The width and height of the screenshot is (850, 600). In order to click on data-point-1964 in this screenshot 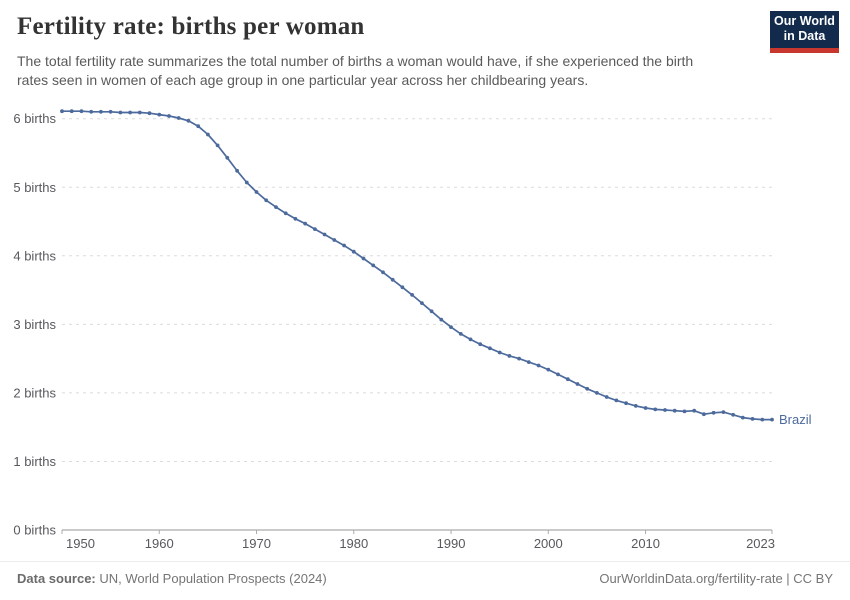, I will do `click(198, 126)`.